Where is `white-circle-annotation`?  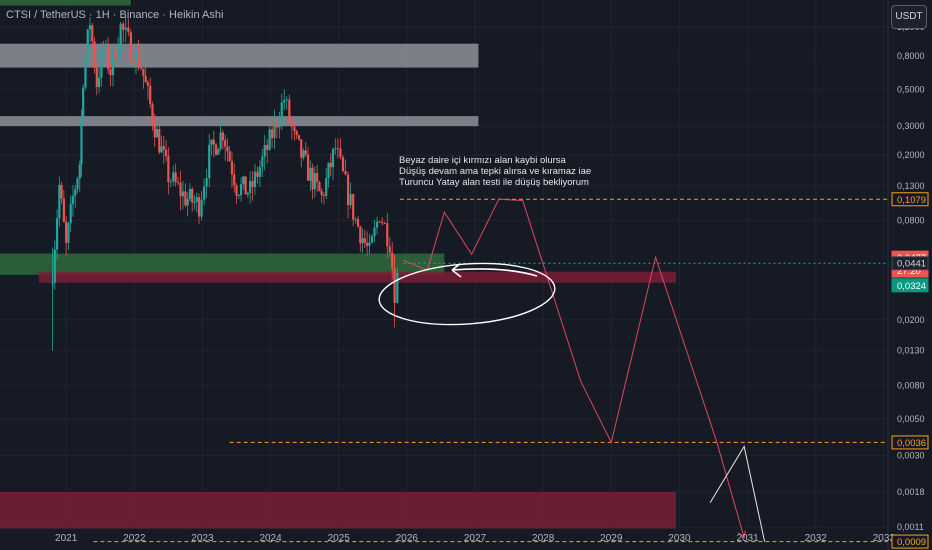
white-circle-annotation is located at coordinates (467, 294).